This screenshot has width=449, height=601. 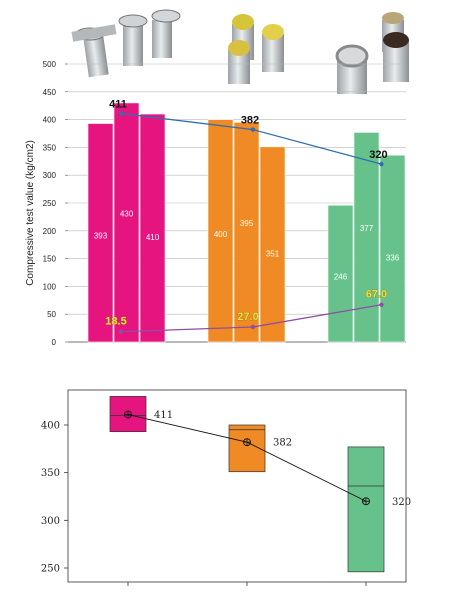 What do you see at coordinates (367, 228) in the screenshot?
I see `bar-value-label: 377` at bounding box center [367, 228].